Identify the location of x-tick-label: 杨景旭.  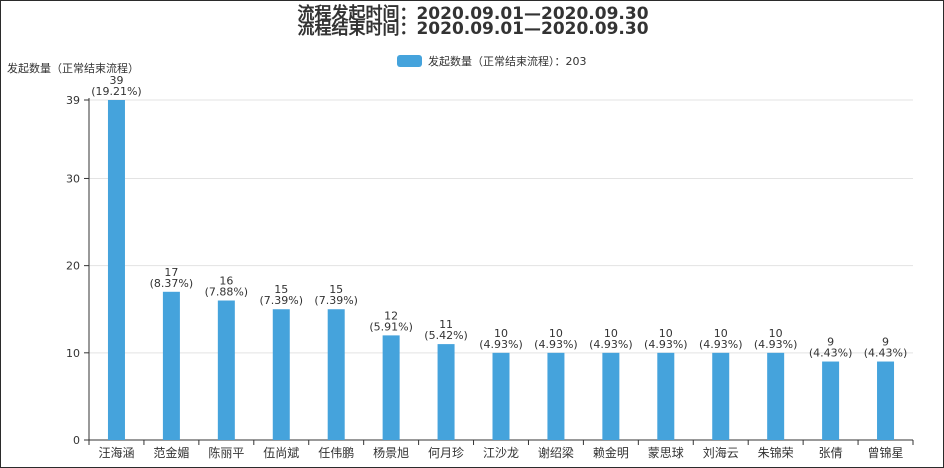
(391, 452).